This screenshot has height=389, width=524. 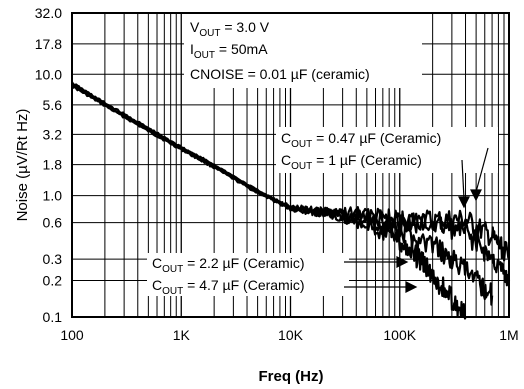 What do you see at coordinates (464, 202) in the screenshot?
I see `leader-1uf-arrowhead` at bounding box center [464, 202].